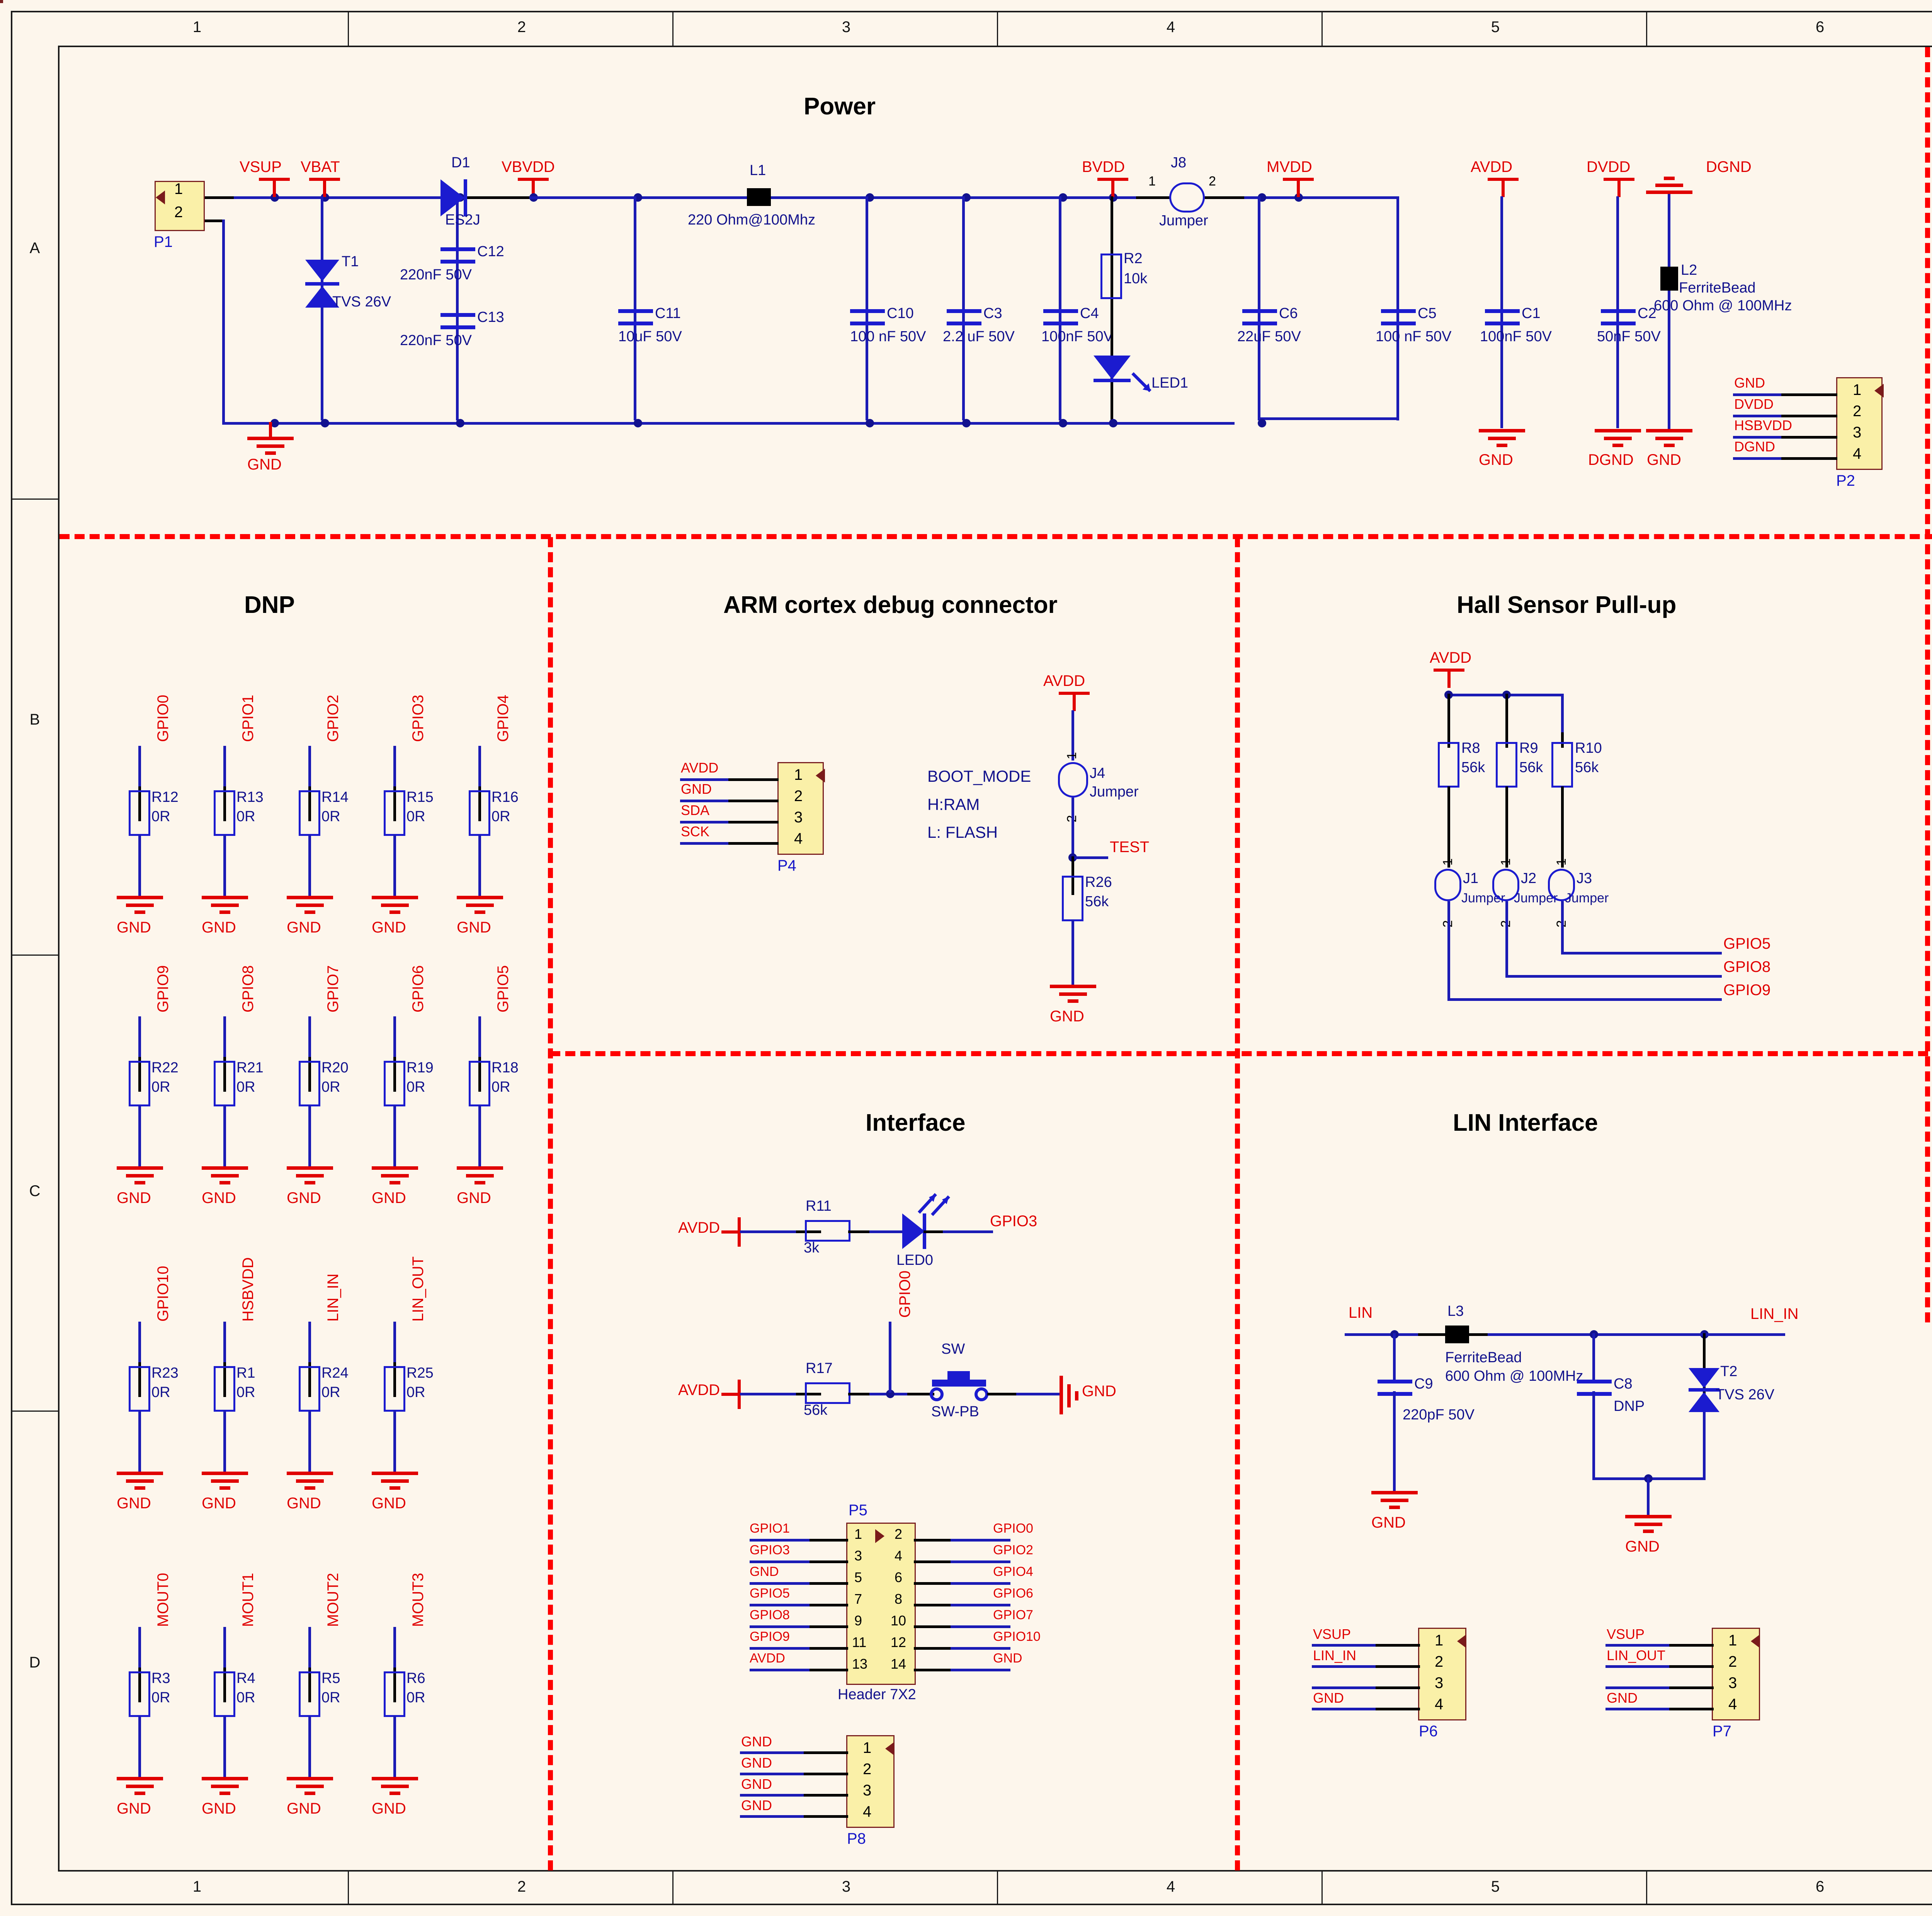  What do you see at coordinates (349, 1889) in the screenshot?
I see `frame-tick-col2b` at bounding box center [349, 1889].